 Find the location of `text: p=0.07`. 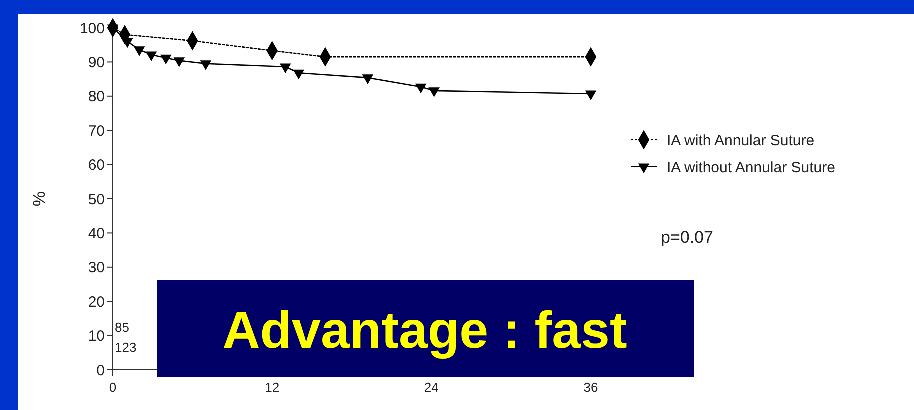

text: p=0.07 is located at coordinates (687, 237).